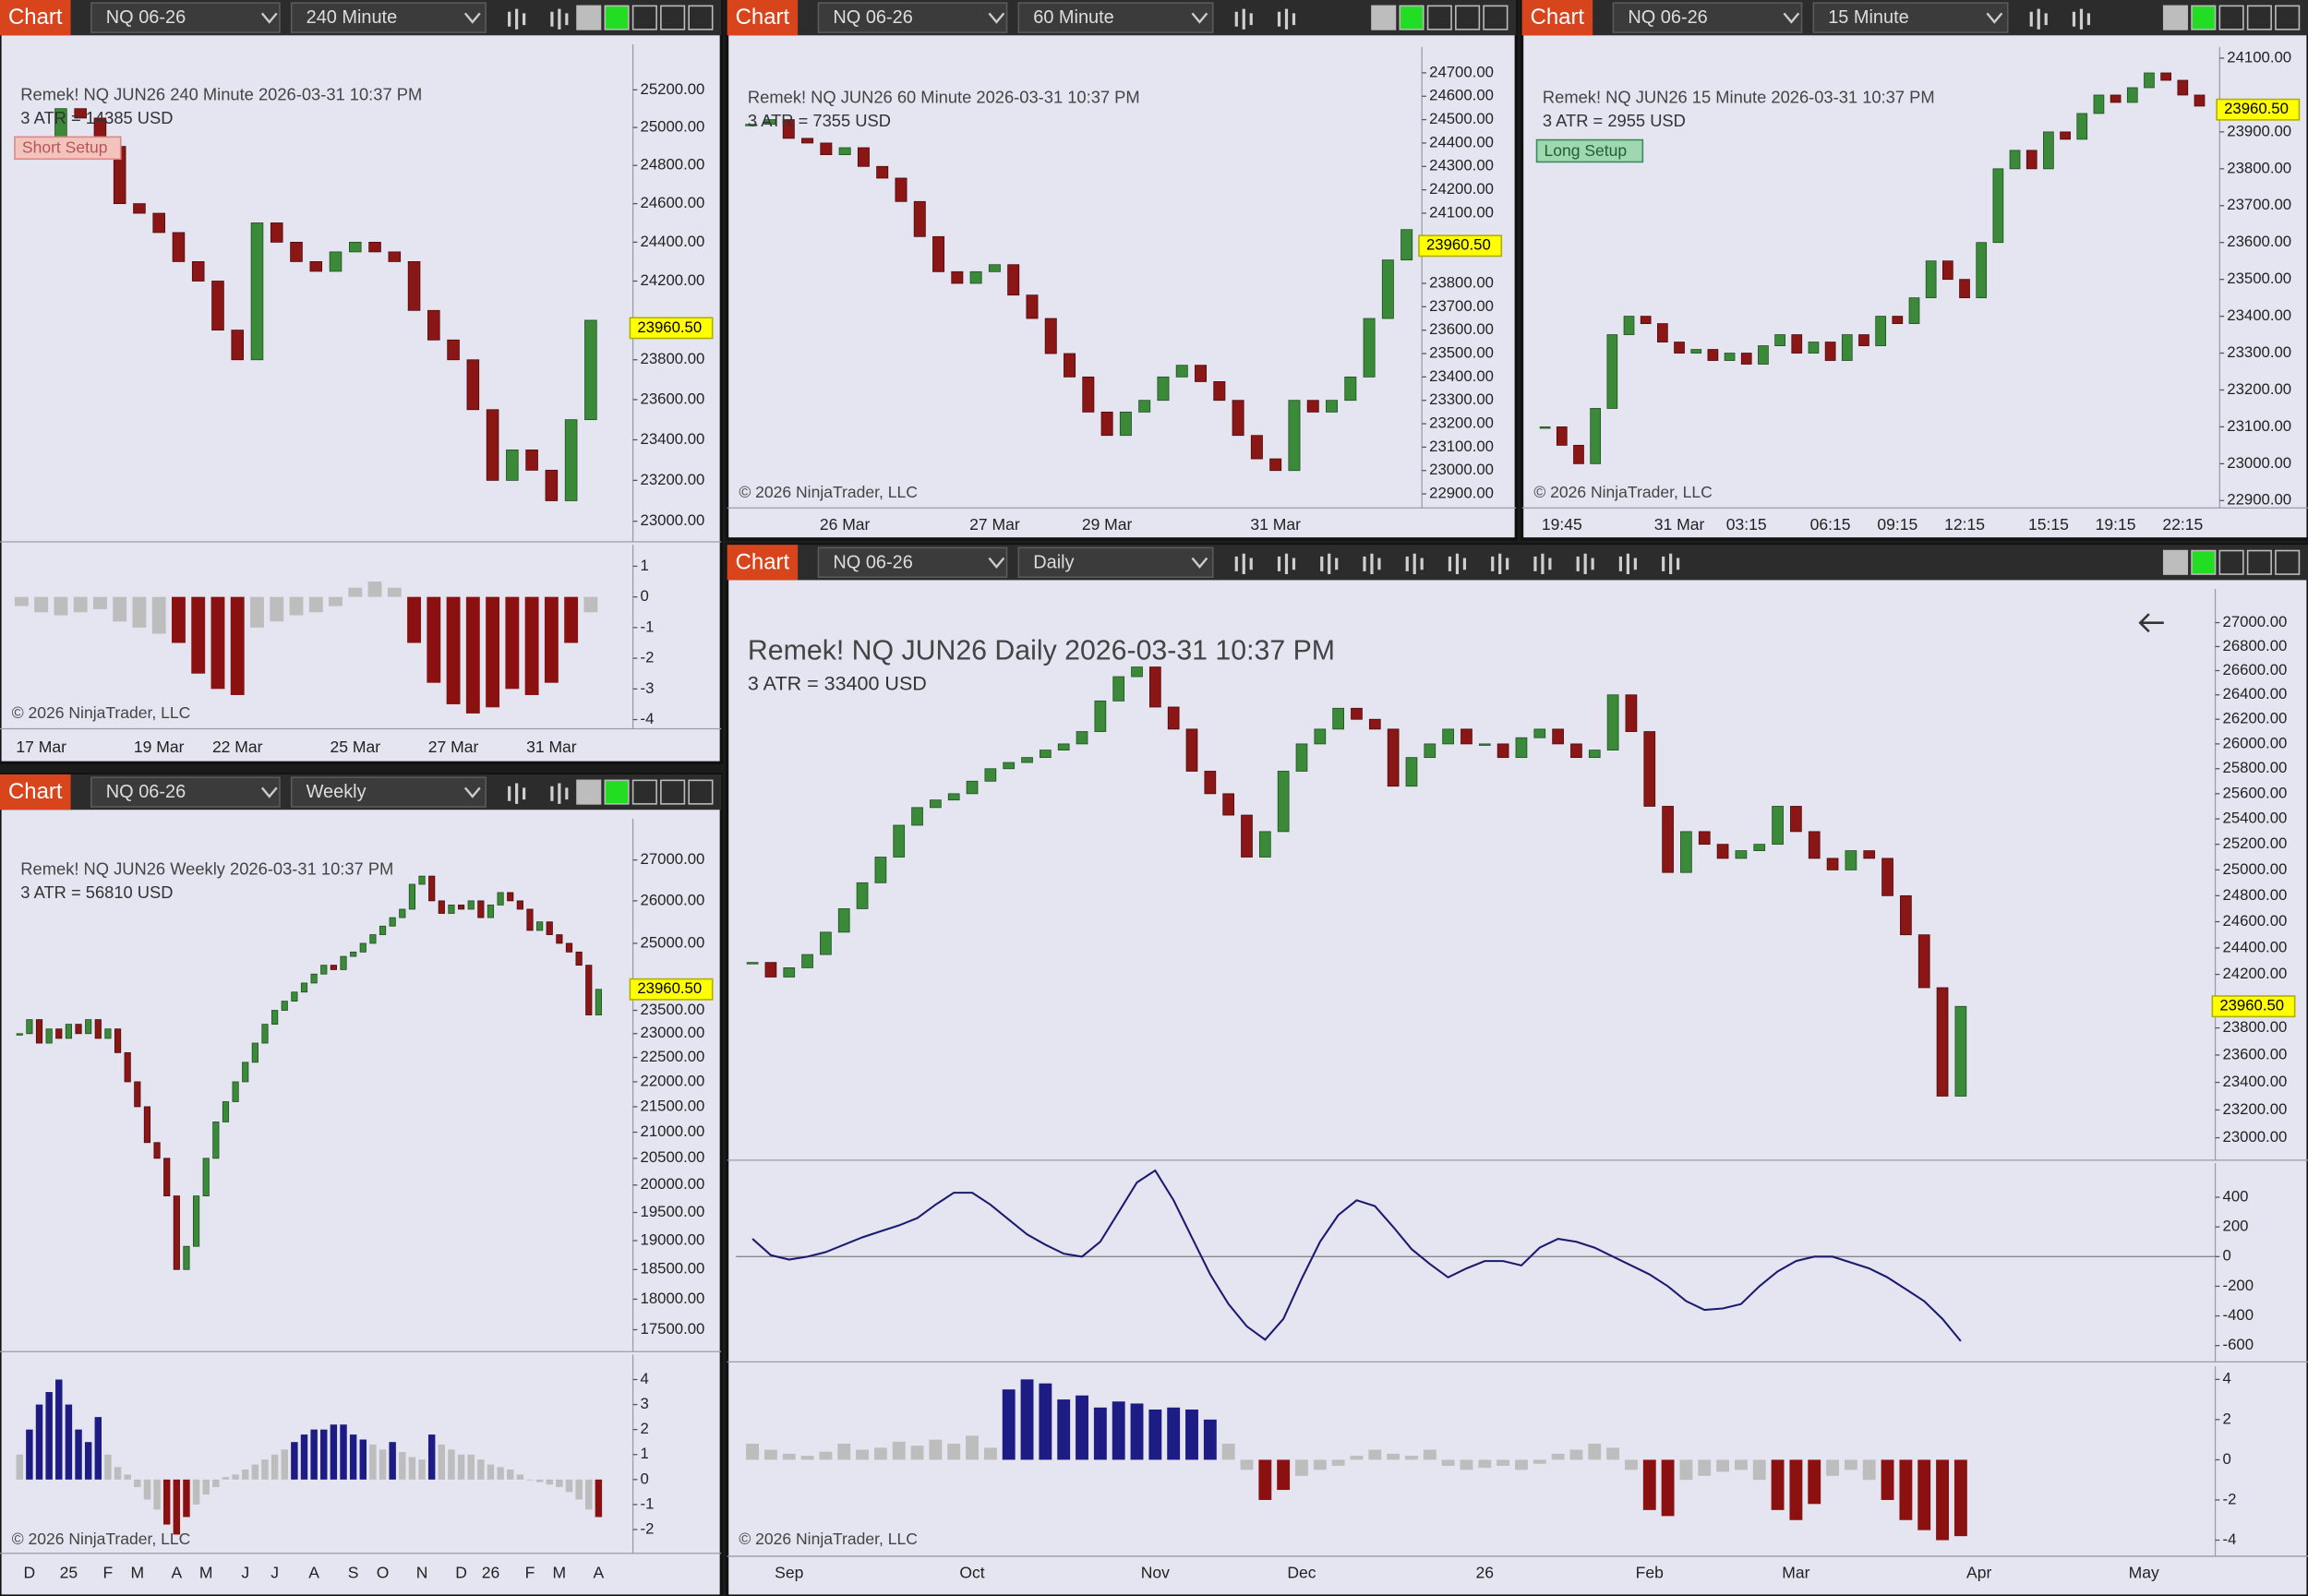 The height and width of the screenshot is (1596, 2308). I want to click on y-tick-label: 20500.00, so click(673, 1157).